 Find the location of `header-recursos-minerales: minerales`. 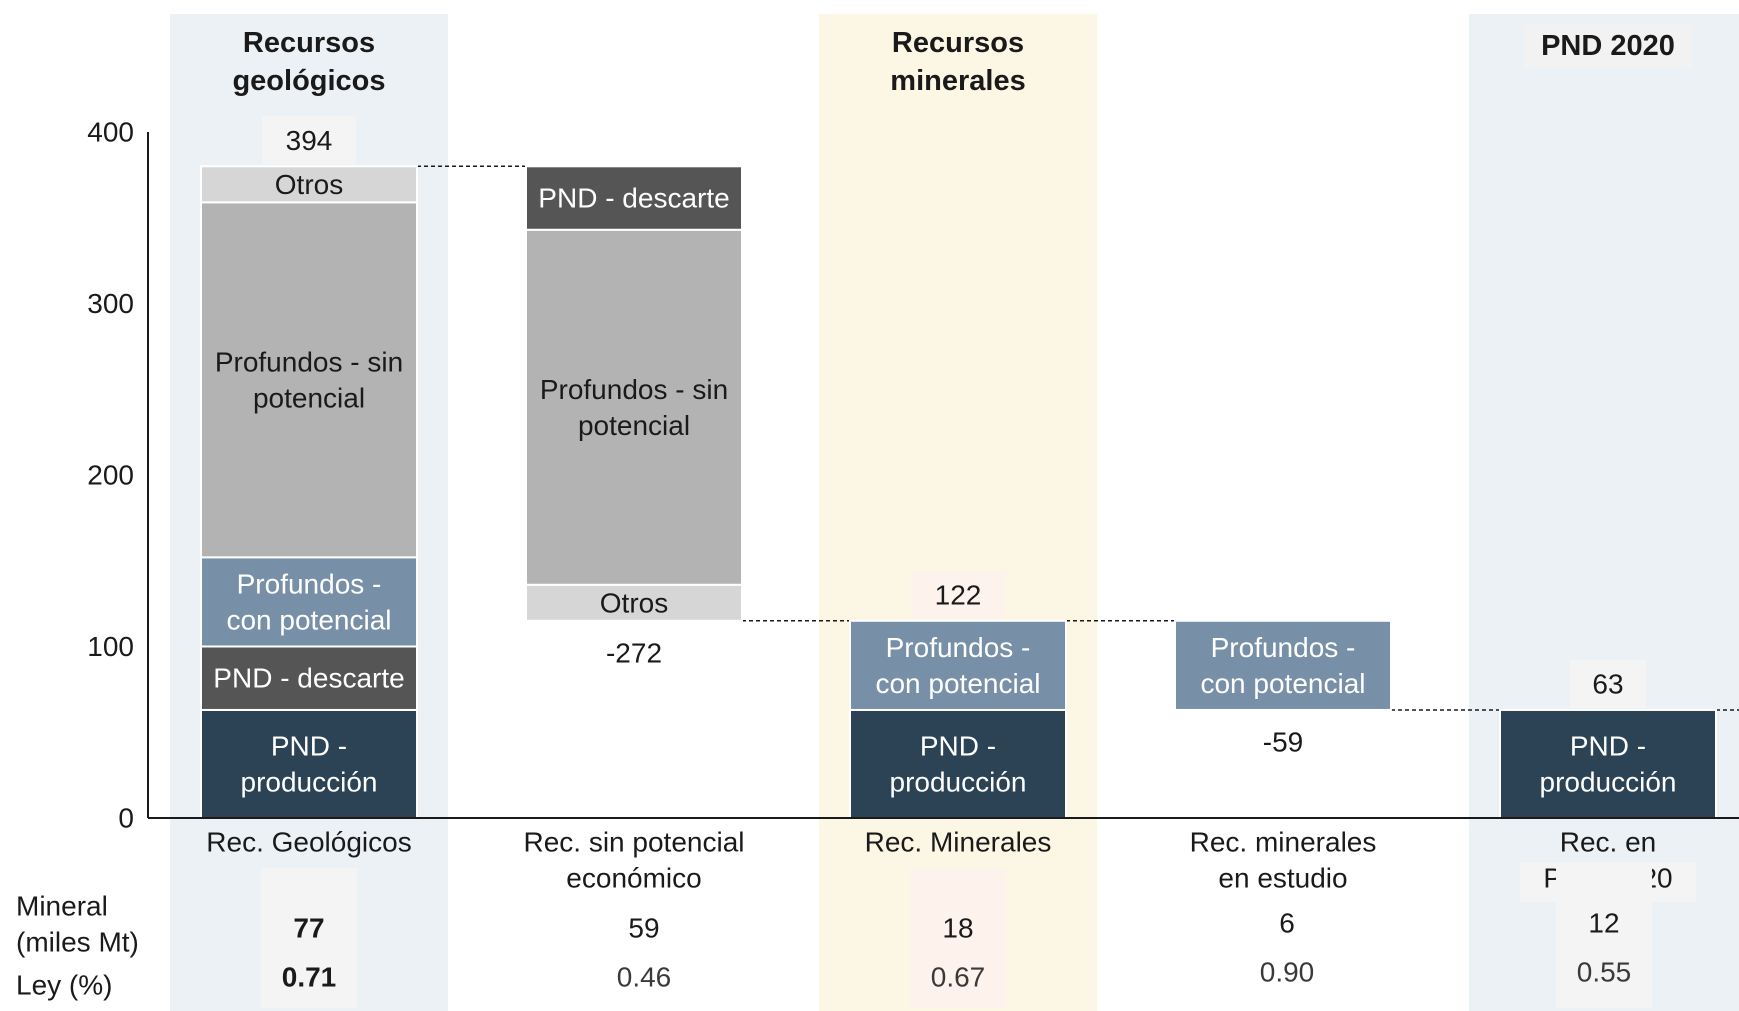

header-recursos-minerales: minerales is located at coordinates (957, 81).